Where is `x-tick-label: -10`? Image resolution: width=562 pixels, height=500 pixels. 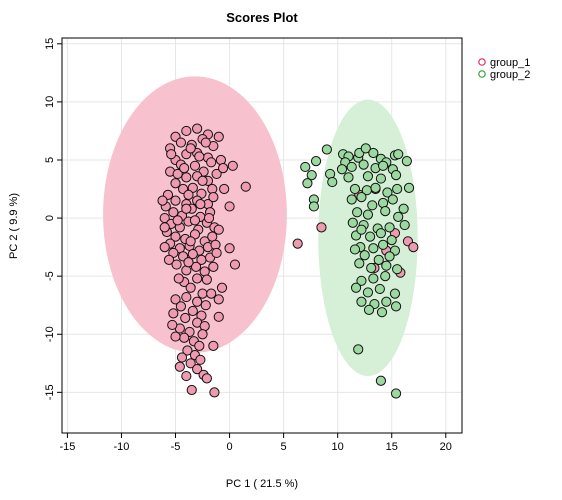 x-tick-label: -10 is located at coordinates (122, 447).